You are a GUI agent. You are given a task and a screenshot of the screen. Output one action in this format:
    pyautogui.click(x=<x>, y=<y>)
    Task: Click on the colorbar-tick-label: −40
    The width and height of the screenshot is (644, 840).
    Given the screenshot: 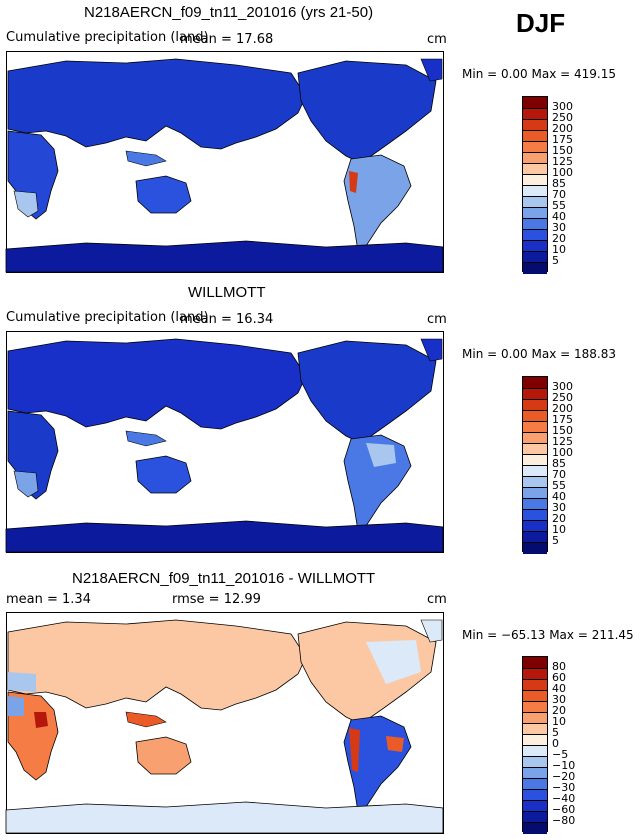 What is the action you would take?
    pyautogui.click(x=564, y=798)
    